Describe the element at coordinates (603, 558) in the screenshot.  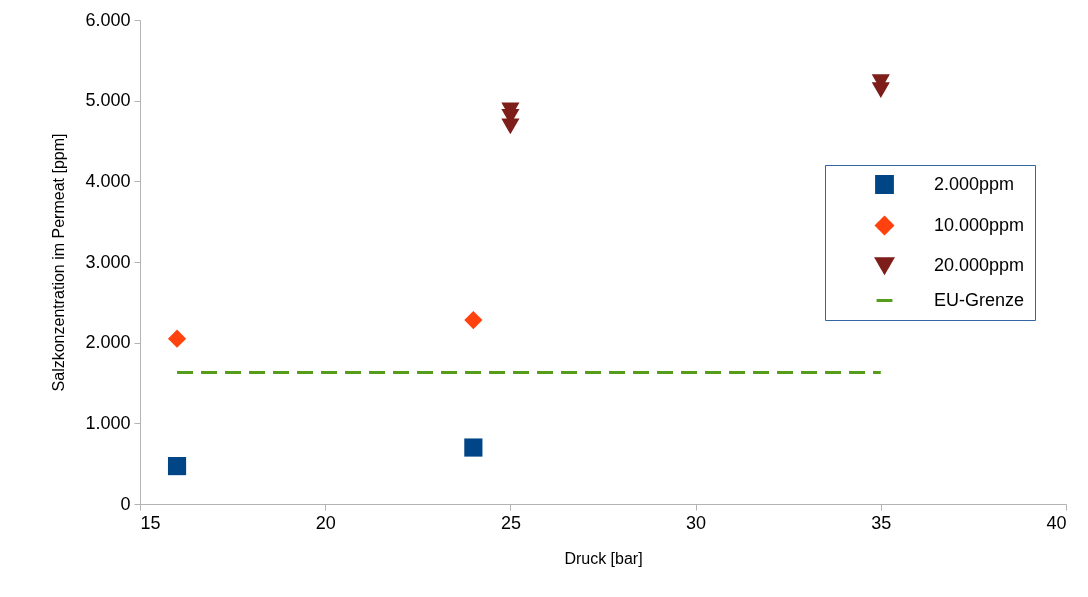
I see `x-axis-title: Druck [bar]` at that location.